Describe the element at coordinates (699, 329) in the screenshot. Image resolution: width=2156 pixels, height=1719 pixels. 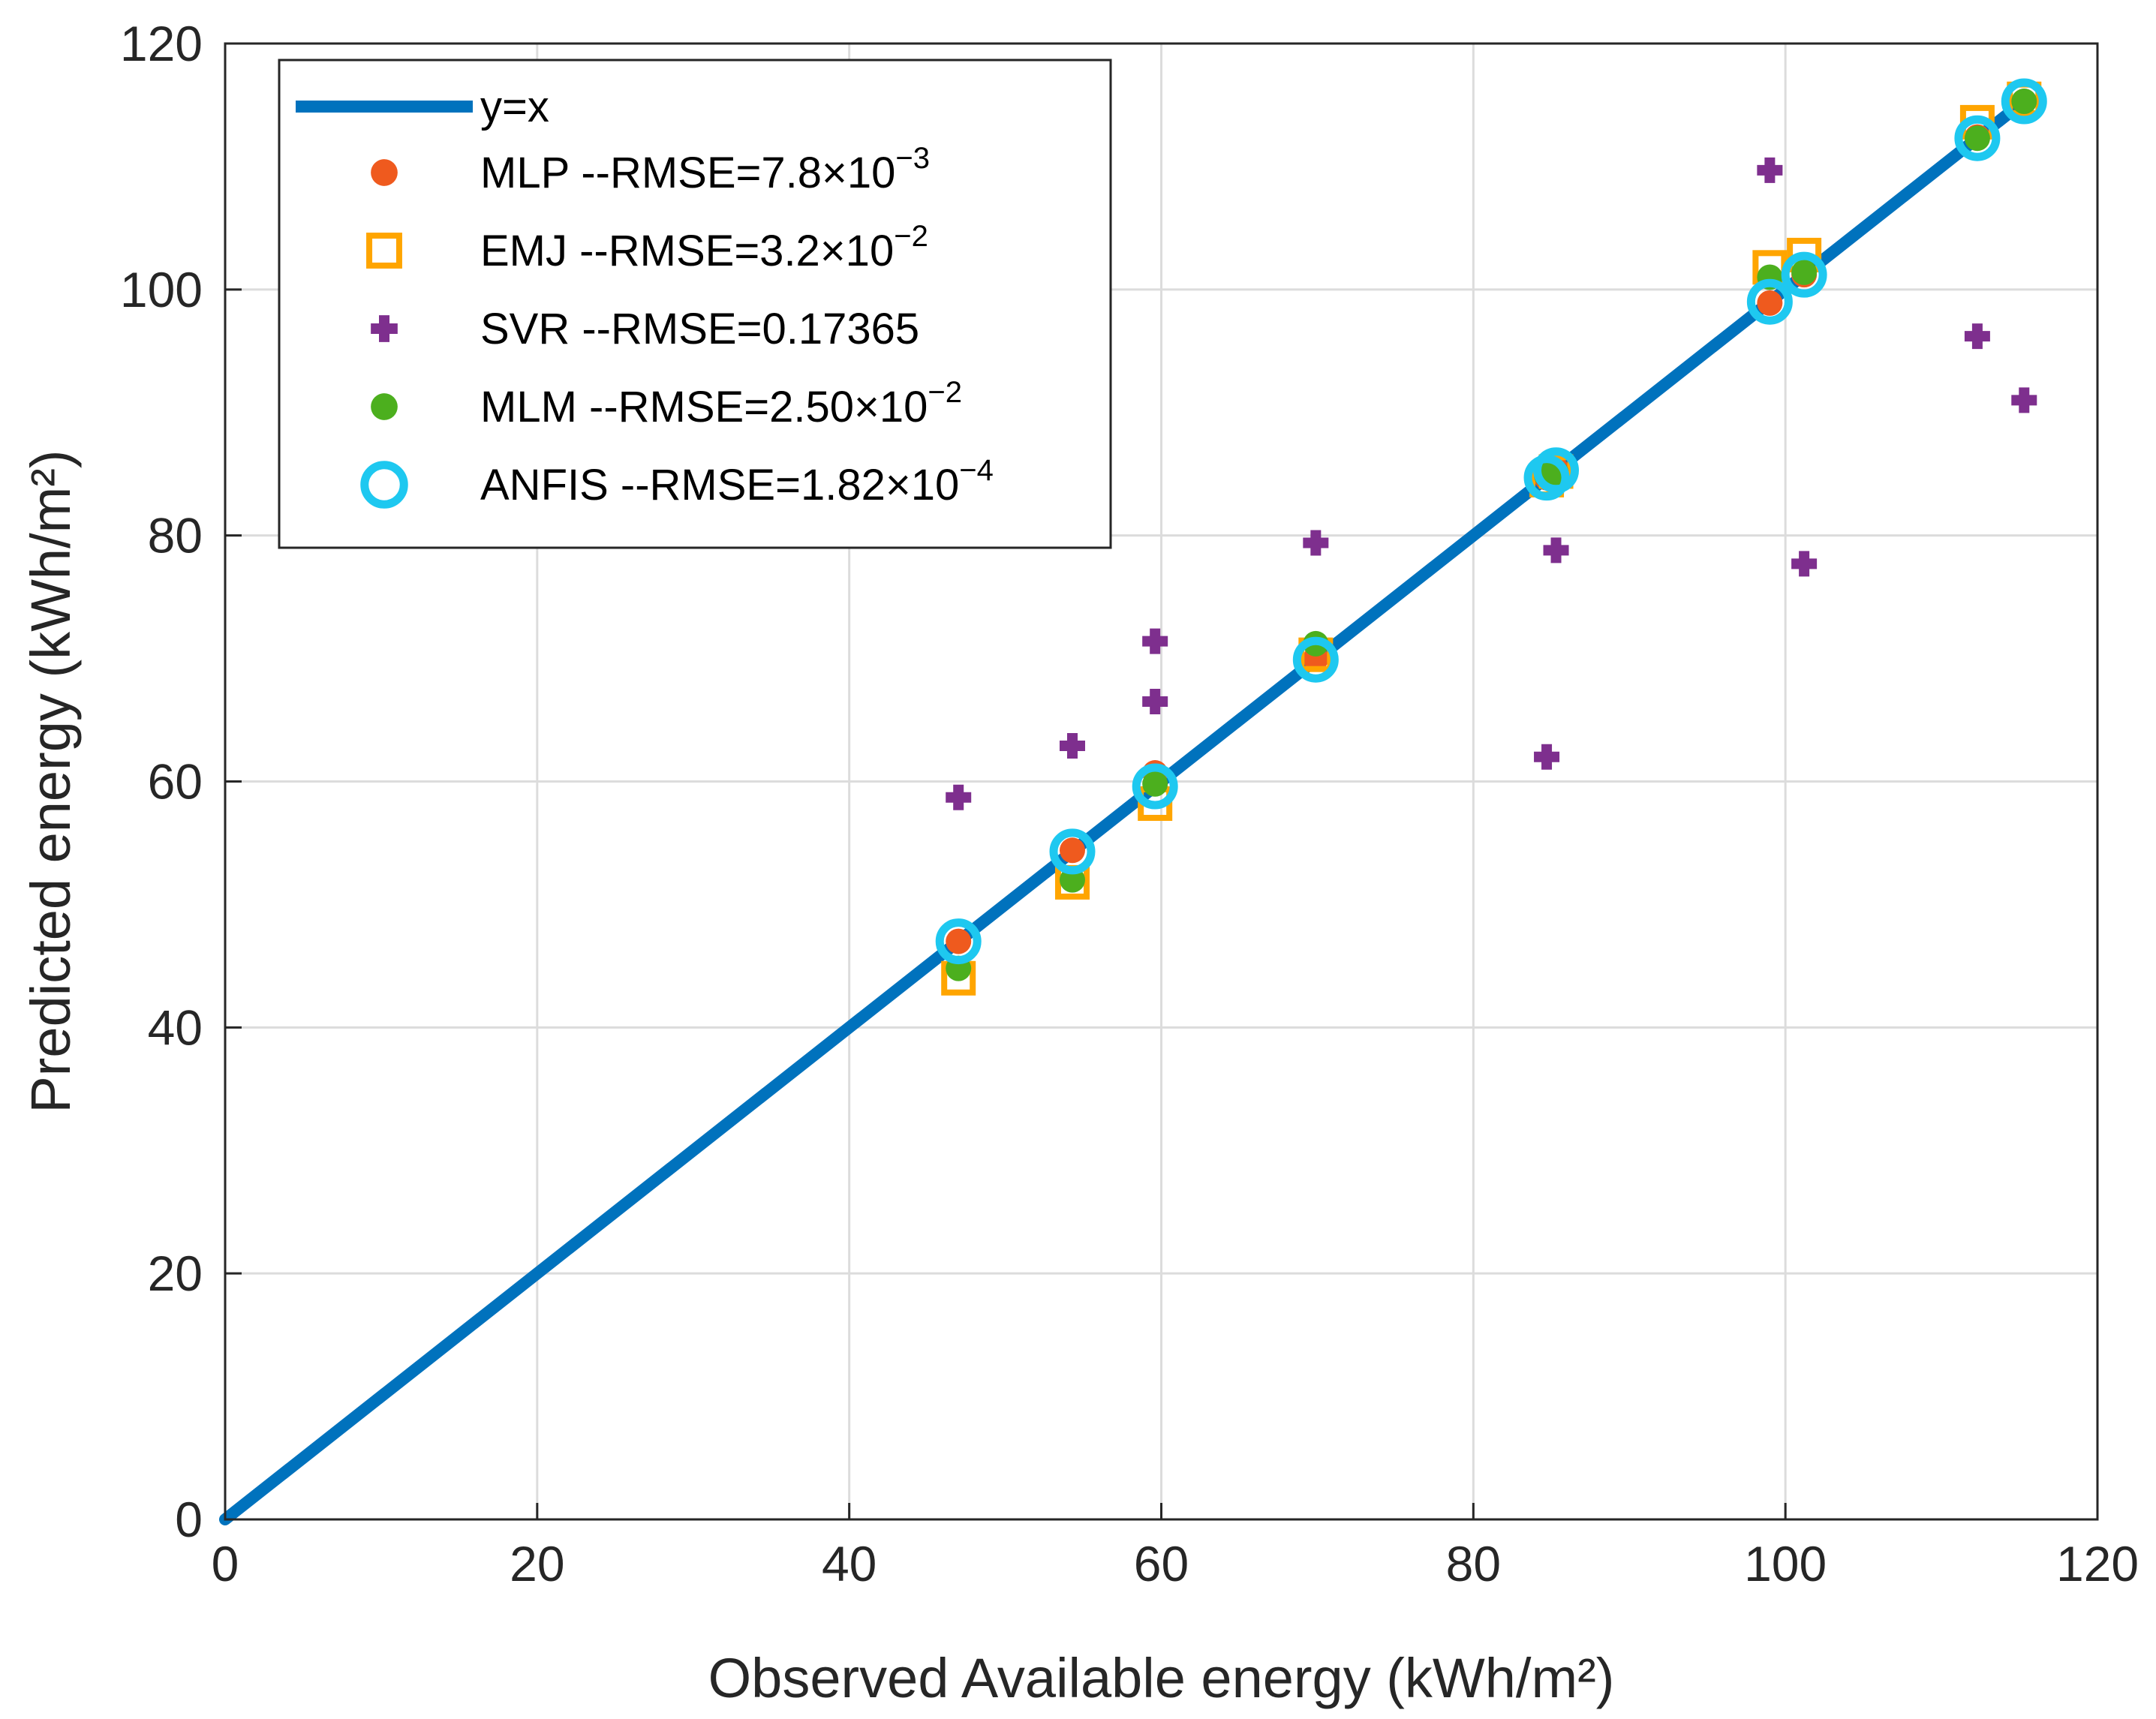
I see `legend-label-svr: SVR --RMSE=0.17365` at that location.